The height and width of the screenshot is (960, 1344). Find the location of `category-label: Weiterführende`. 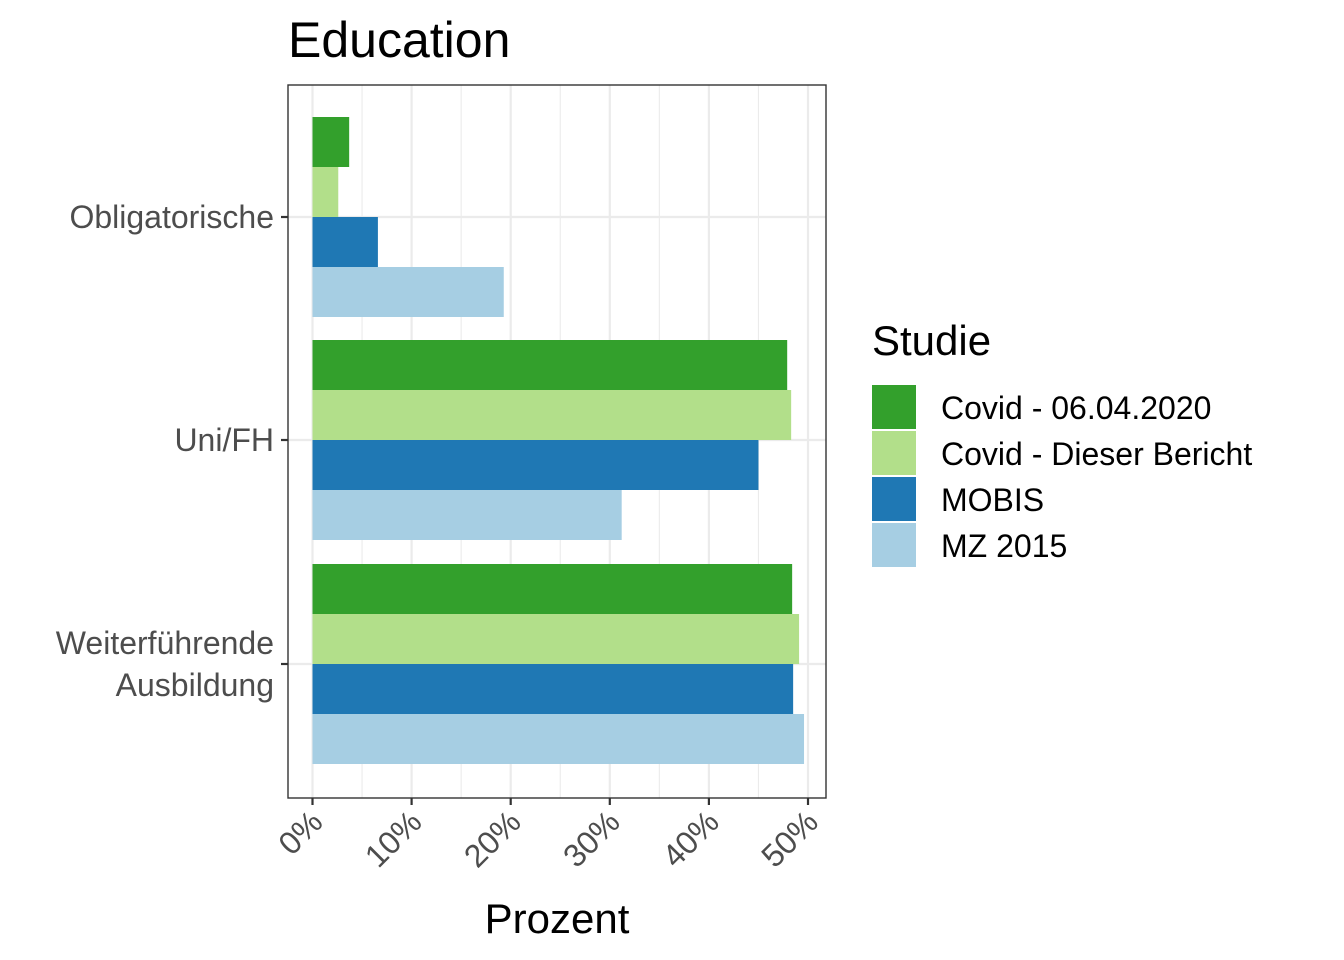

category-label: Weiterführende is located at coordinates (165, 643).